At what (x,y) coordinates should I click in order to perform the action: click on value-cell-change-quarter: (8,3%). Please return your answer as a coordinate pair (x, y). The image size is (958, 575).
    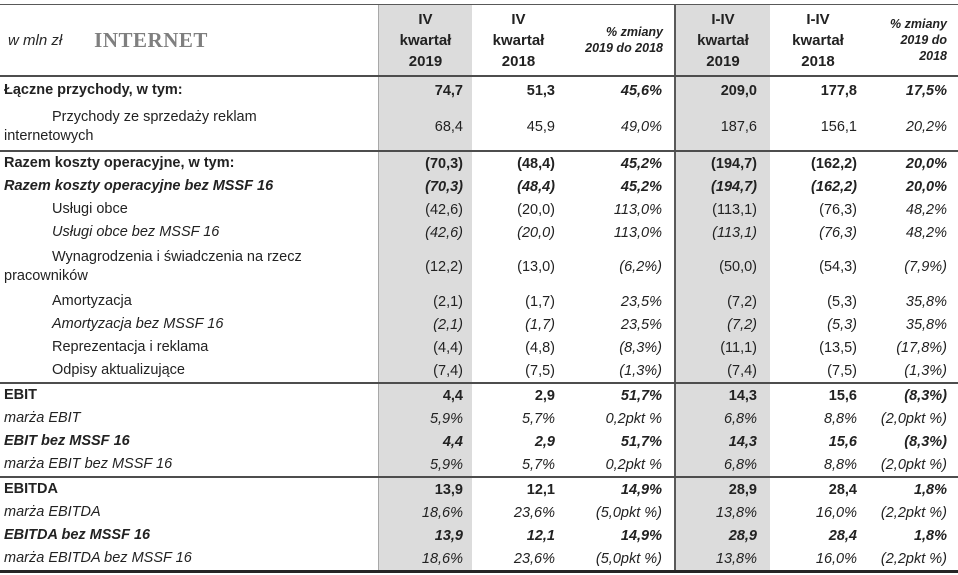
    Looking at the image, I should click on (640, 347).